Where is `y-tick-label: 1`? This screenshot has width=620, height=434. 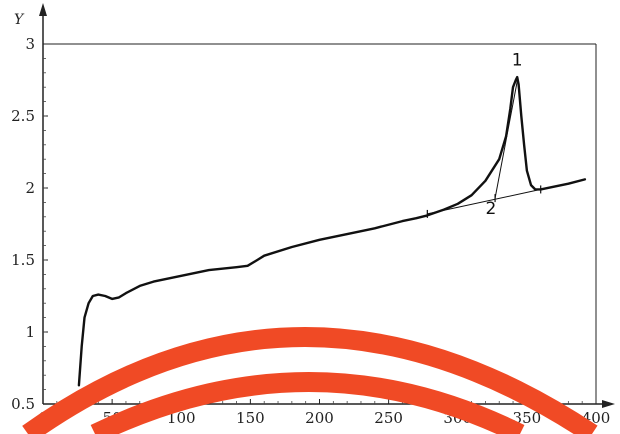
y-tick-label: 1 is located at coordinates (30, 332).